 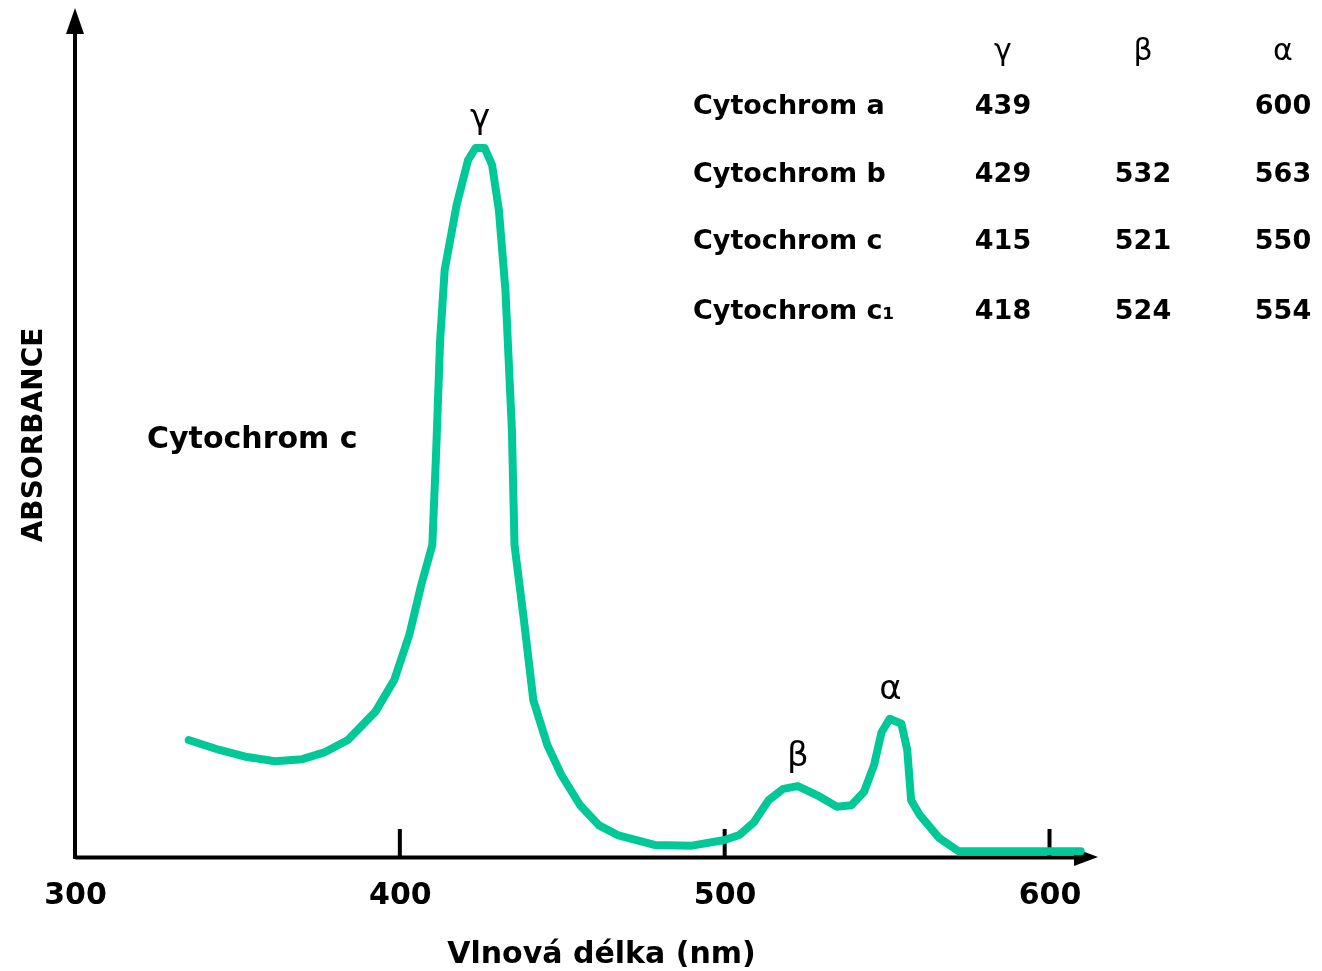 What do you see at coordinates (1143, 49) in the screenshot?
I see `text: β` at bounding box center [1143, 49].